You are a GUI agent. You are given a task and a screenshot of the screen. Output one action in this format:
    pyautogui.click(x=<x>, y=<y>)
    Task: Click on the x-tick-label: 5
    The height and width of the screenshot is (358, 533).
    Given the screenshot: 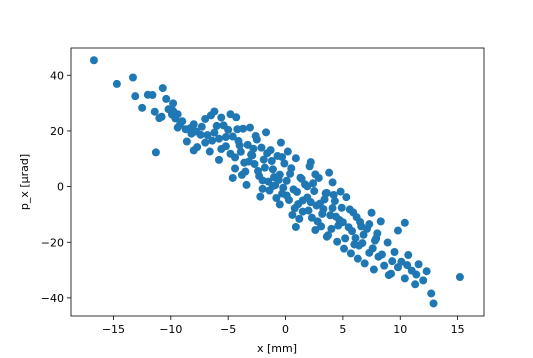 What is the action you would take?
    pyautogui.click(x=342, y=329)
    